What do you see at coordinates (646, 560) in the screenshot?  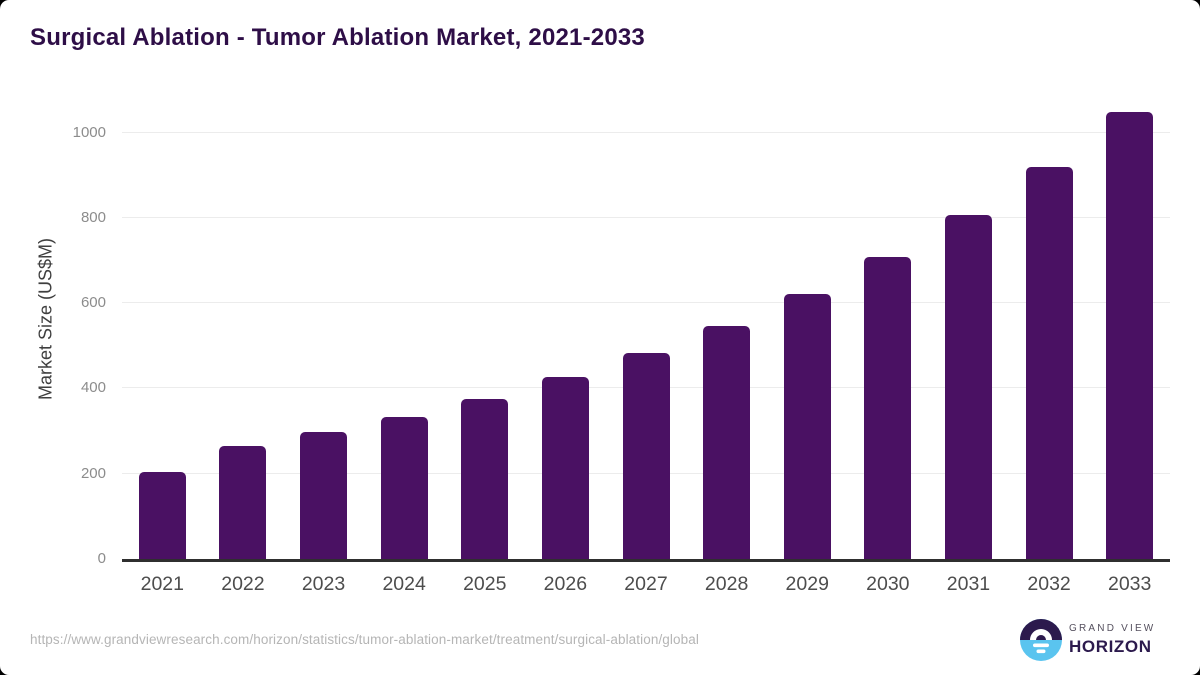 I see `x-axis-line` at bounding box center [646, 560].